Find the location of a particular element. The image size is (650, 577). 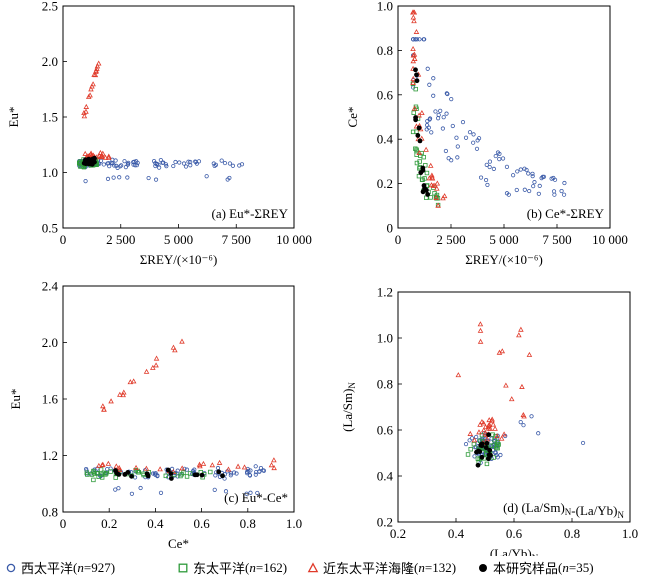

panel-label: (d) (La/Sm)N-(La/Yb)N is located at coordinates (563, 510).